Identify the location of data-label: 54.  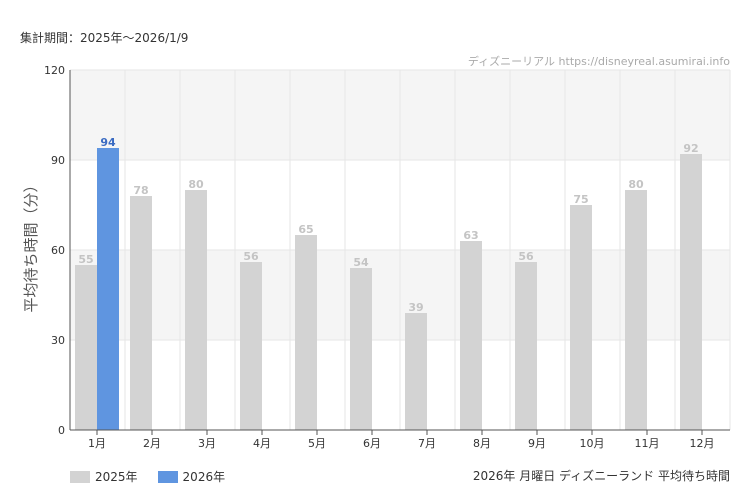
(361, 262).